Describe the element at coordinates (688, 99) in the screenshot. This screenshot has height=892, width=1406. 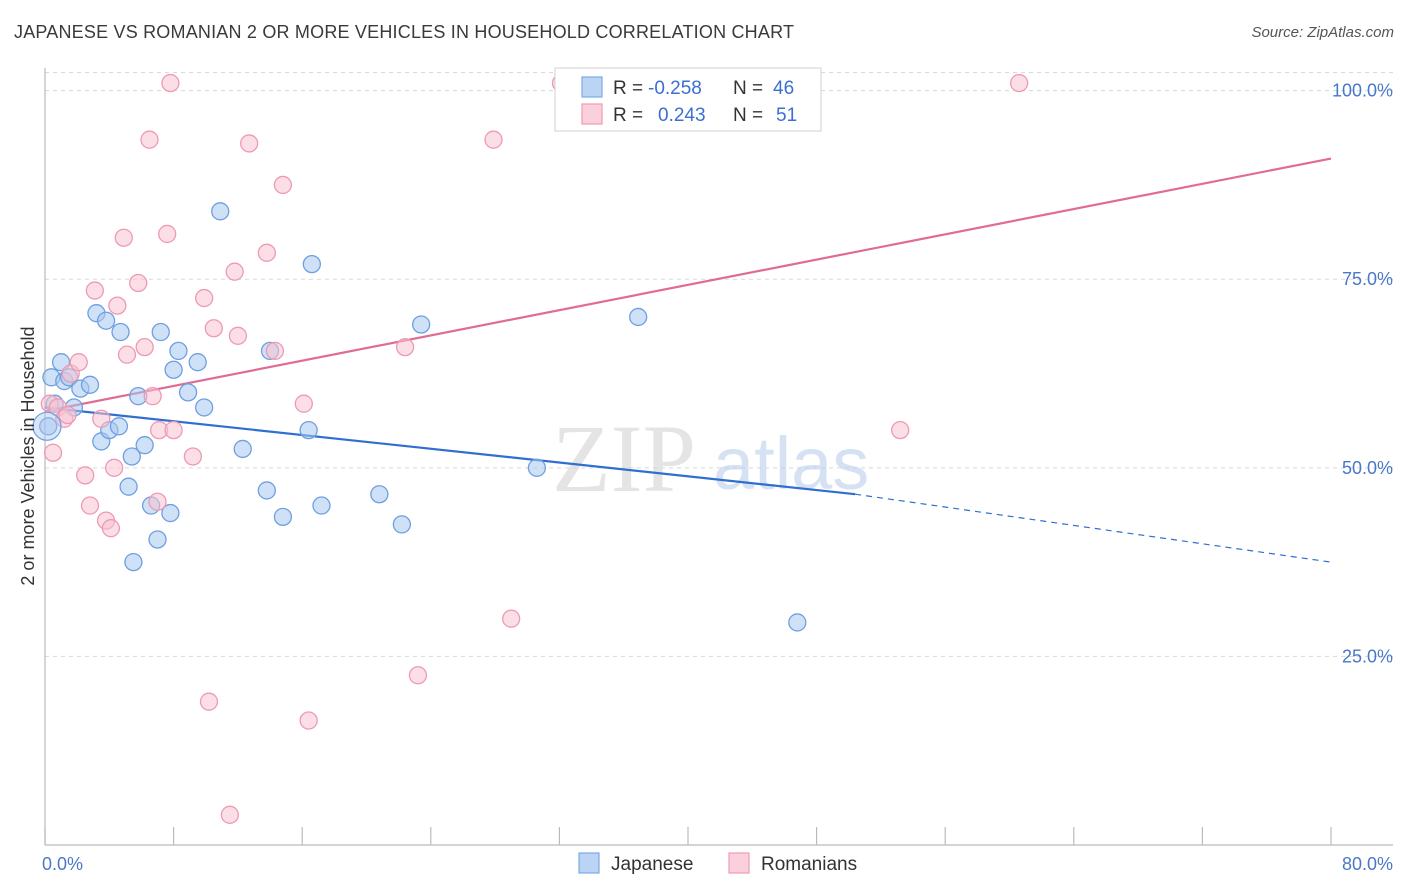
I see `legend: R = -0.258 N = 46 R = 0.243 N = 51` at that location.